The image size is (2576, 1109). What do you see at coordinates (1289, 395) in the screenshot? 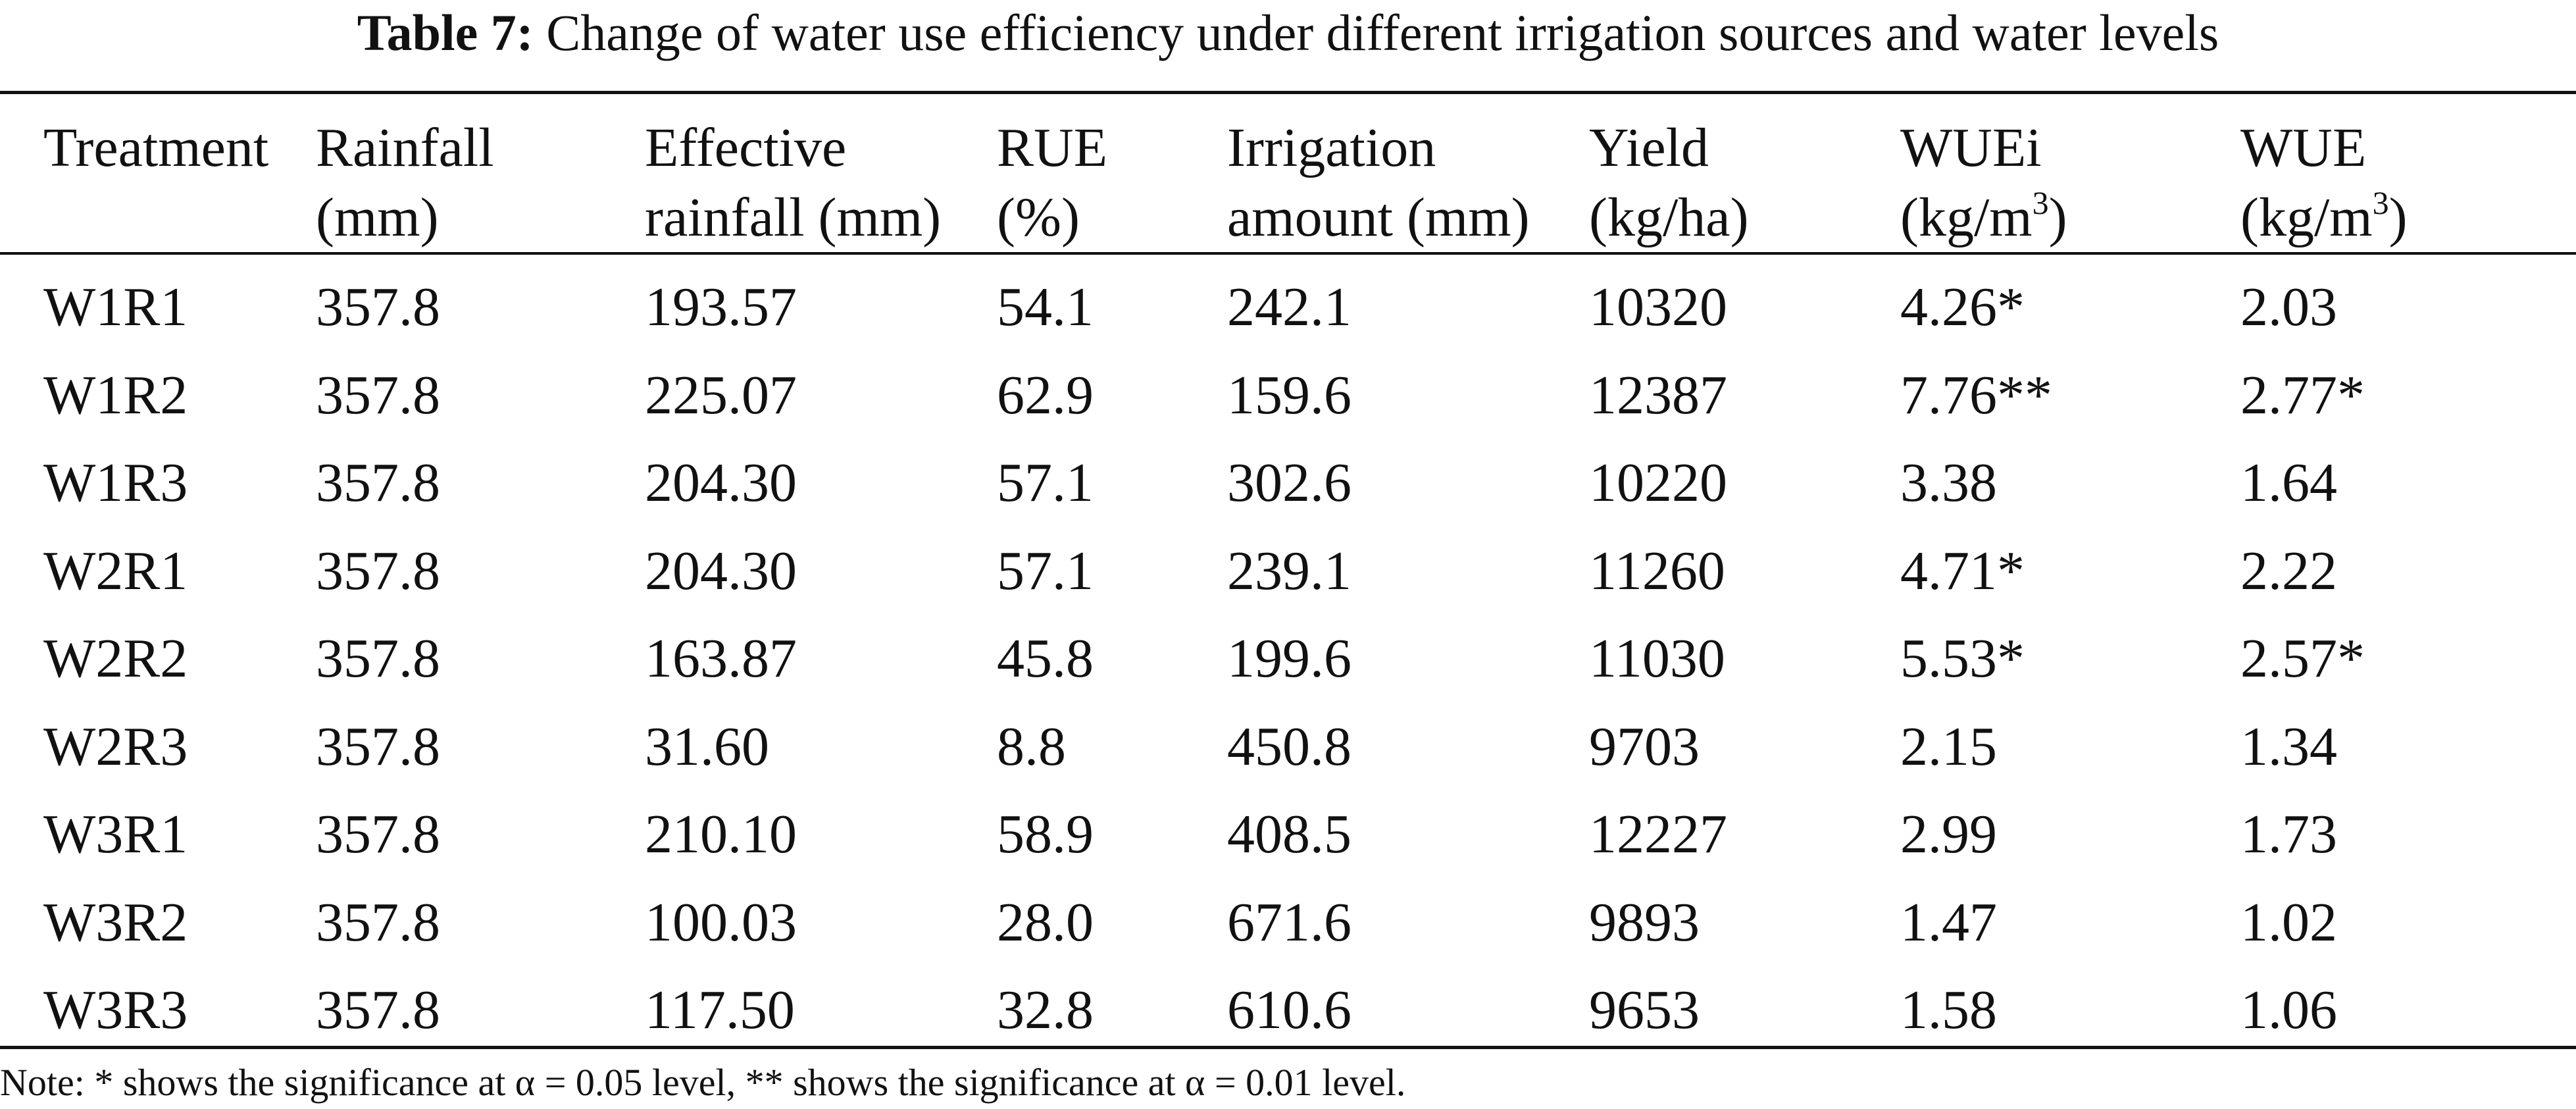
I see `cell-irrigation-amount: 159.6` at bounding box center [1289, 395].